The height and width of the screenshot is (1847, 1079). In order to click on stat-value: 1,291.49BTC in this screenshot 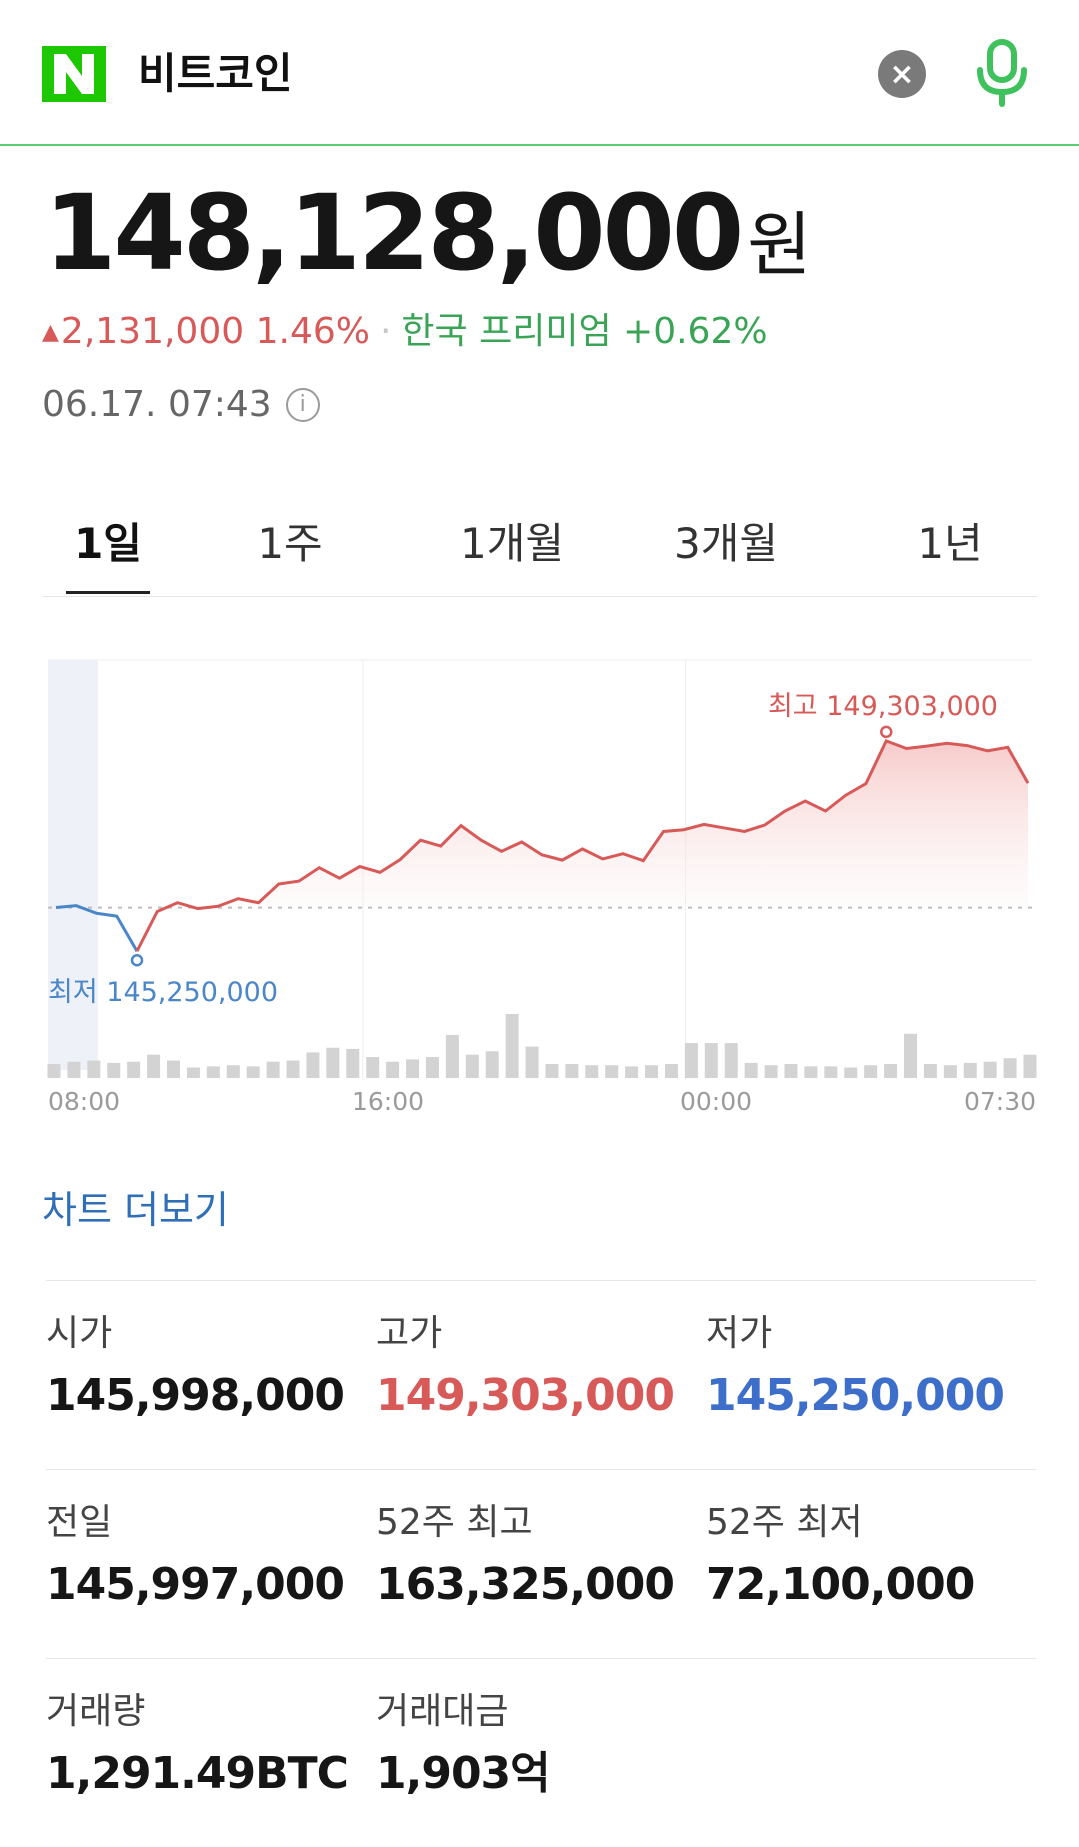, I will do `click(197, 1773)`.